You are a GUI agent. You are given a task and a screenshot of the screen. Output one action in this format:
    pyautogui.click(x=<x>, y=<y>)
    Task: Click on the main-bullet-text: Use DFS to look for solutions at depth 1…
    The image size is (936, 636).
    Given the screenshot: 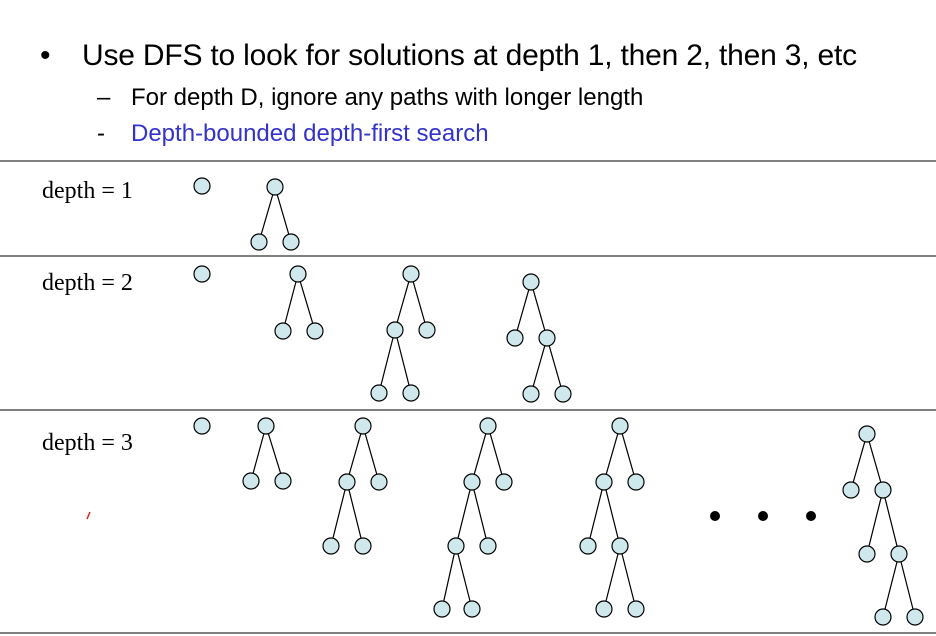 What is the action you would take?
    pyautogui.click(x=469, y=55)
    